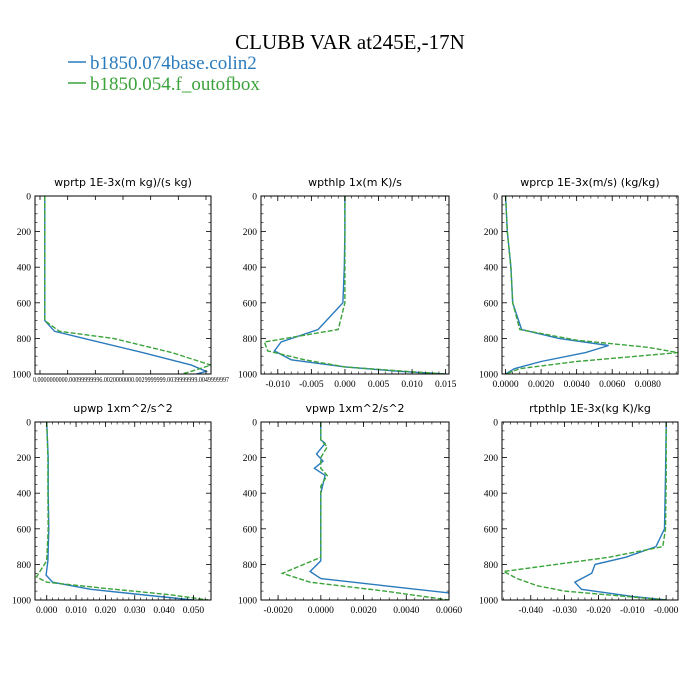 This screenshot has width=700, height=700. I want to click on x-tick-label: 0.005, so click(379, 385).